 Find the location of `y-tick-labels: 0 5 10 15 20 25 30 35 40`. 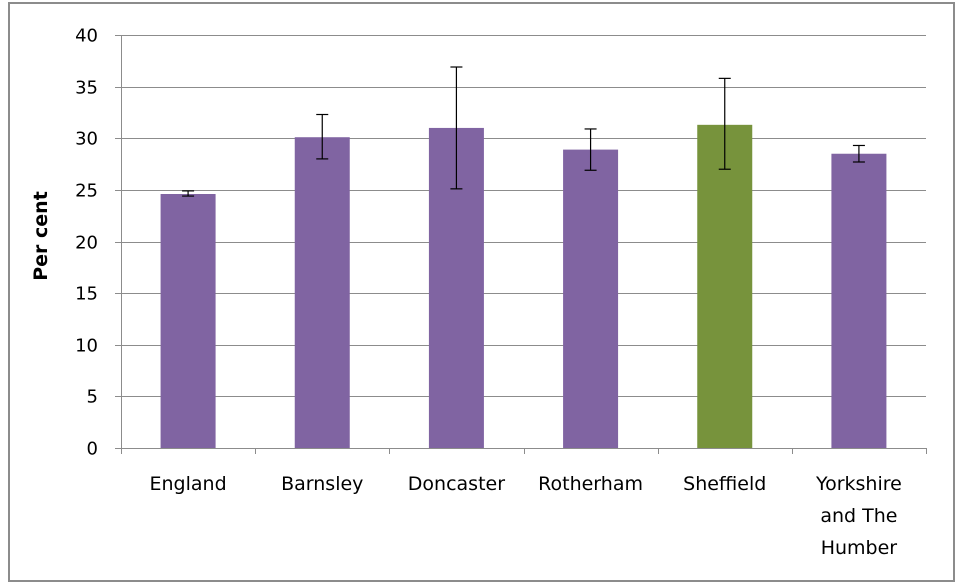

y-tick-labels: 0 5 10 15 20 25 30 35 40 is located at coordinates (86, 243).